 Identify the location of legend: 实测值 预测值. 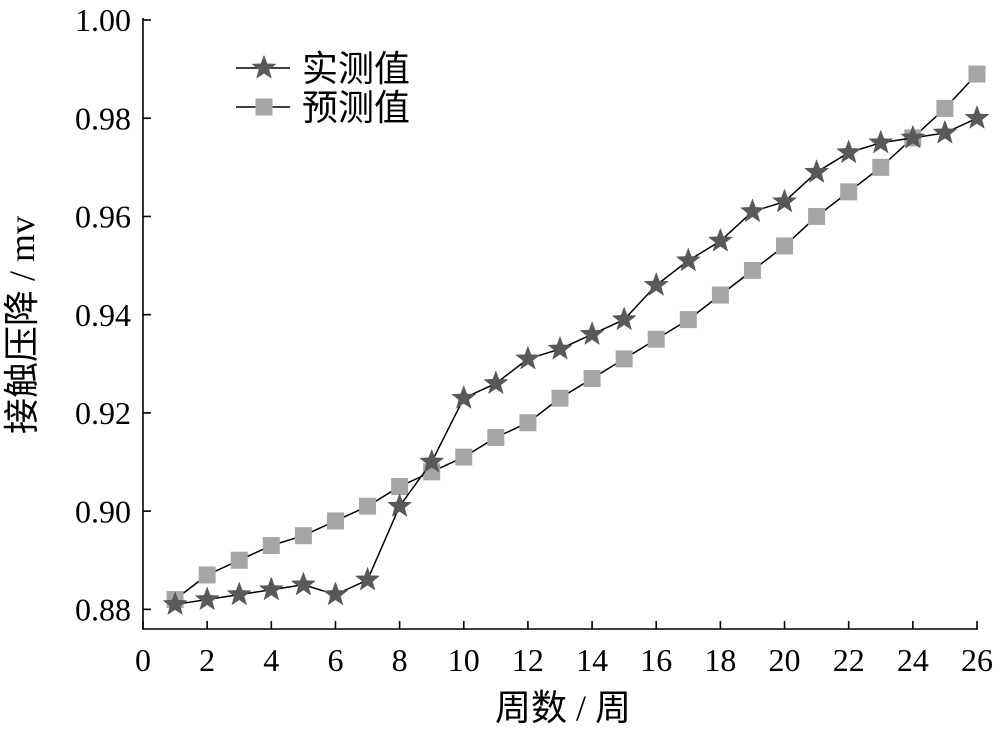
(323, 88).